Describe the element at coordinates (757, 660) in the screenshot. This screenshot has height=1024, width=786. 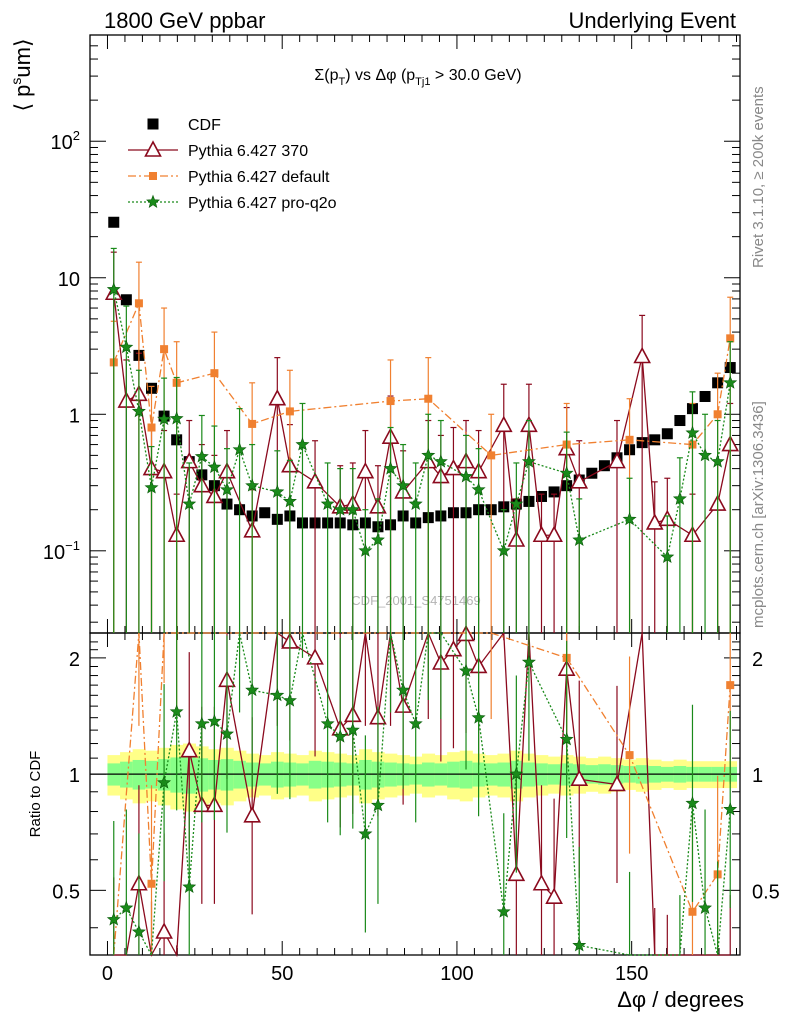
I see `ratio-tick-label-right: 2` at that location.